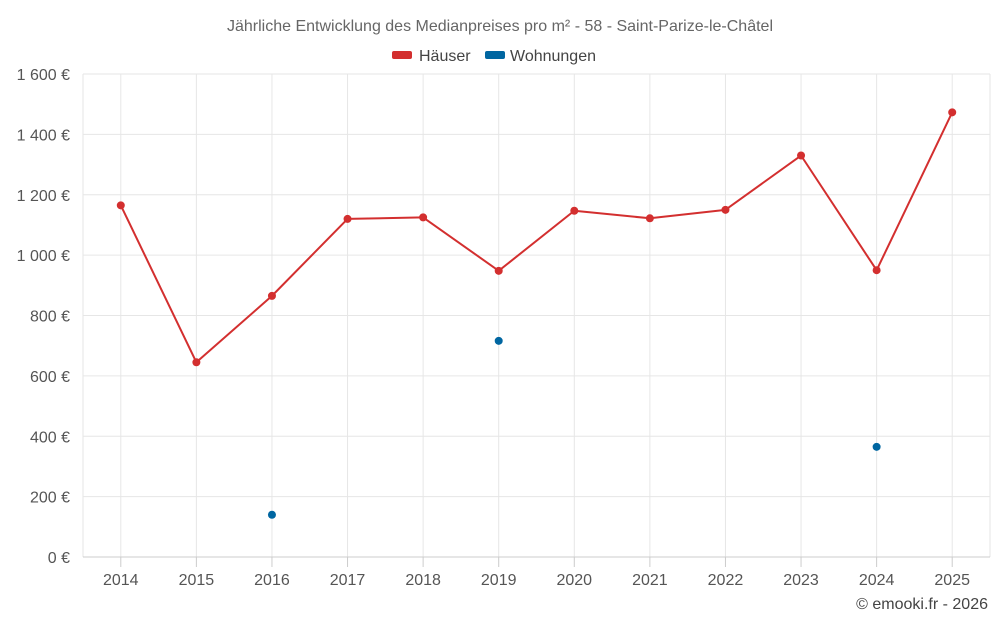 The height and width of the screenshot is (625, 1000). I want to click on x-tick-label: 2014, so click(121, 580).